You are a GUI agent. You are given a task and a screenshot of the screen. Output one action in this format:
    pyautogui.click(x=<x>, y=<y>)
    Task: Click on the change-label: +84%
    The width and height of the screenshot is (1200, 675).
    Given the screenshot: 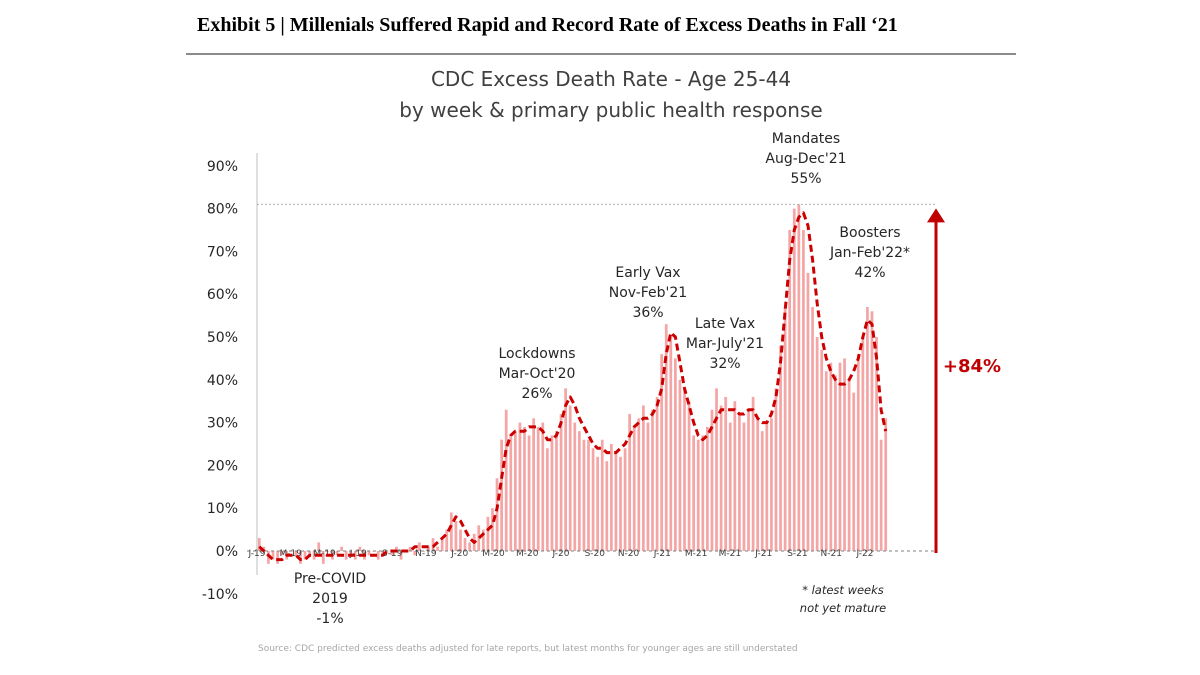 What is the action you would take?
    pyautogui.click(x=972, y=366)
    